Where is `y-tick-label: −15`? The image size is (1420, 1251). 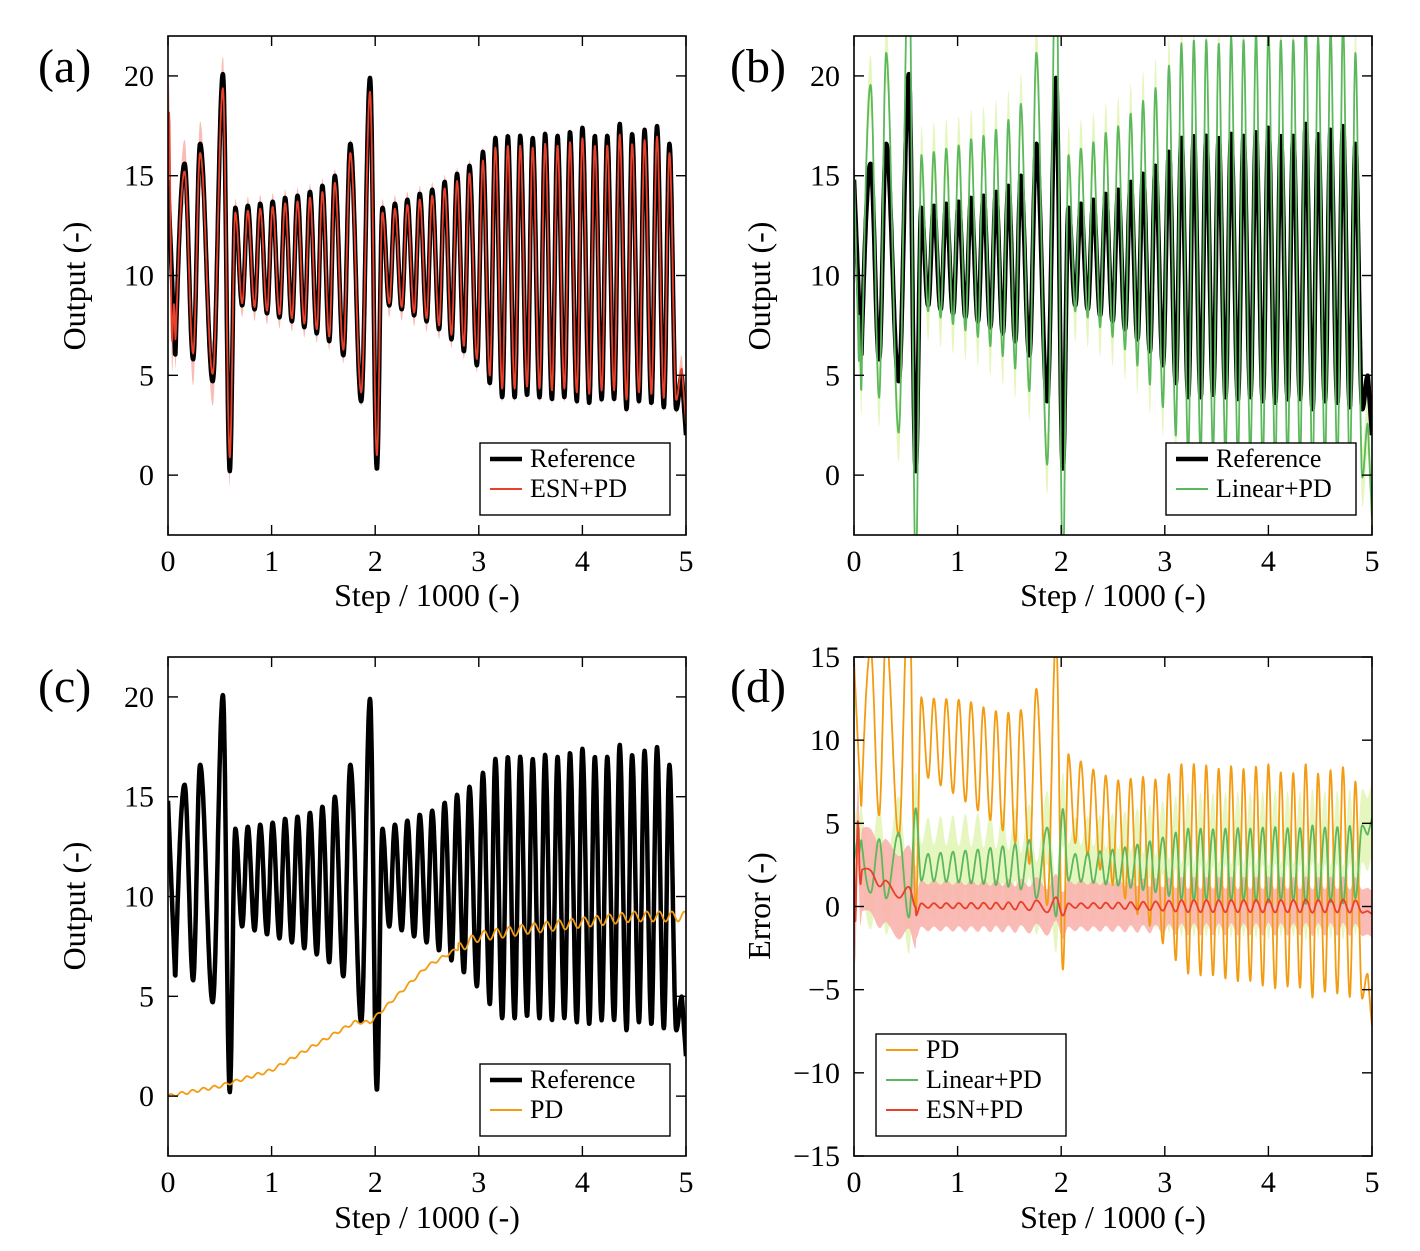 y-tick-label: −15 is located at coordinates (816, 1156).